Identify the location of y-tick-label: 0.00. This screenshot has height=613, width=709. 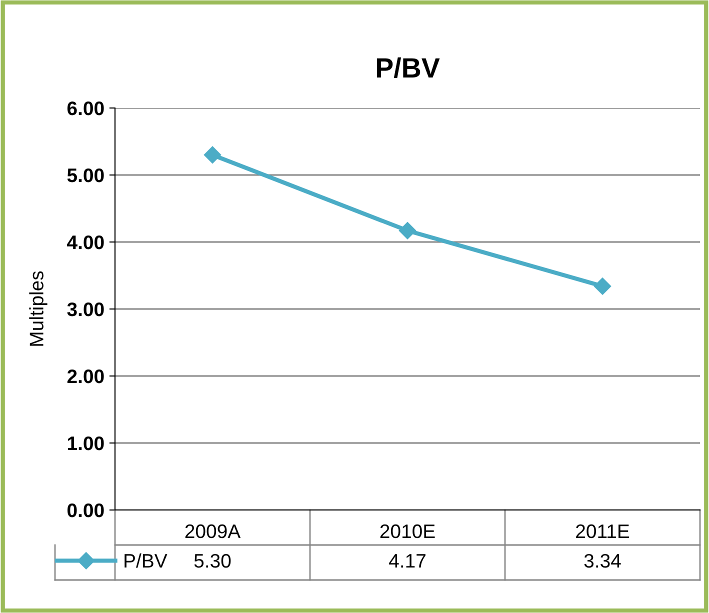
(86, 510).